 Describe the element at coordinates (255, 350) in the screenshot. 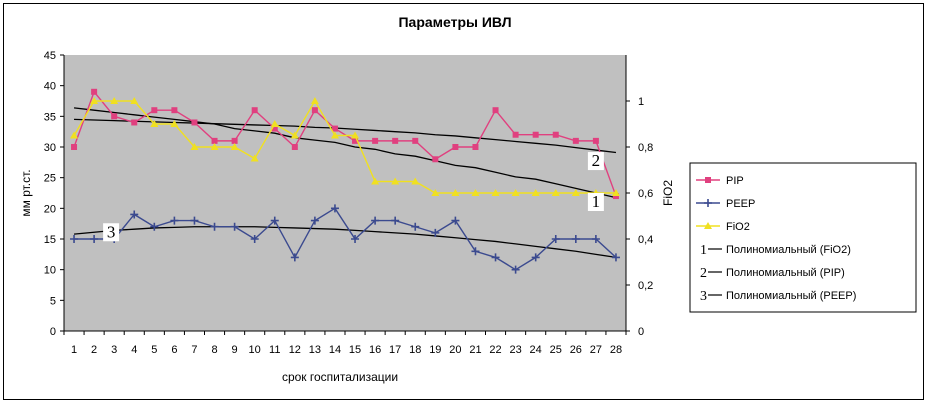

I see `x-tick-label: 10` at that location.